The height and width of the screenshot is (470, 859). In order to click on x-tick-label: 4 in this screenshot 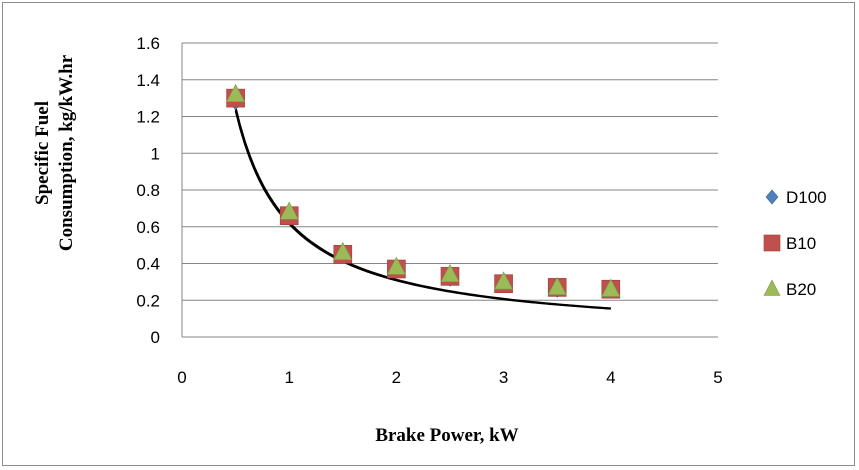, I will do `click(610, 377)`.